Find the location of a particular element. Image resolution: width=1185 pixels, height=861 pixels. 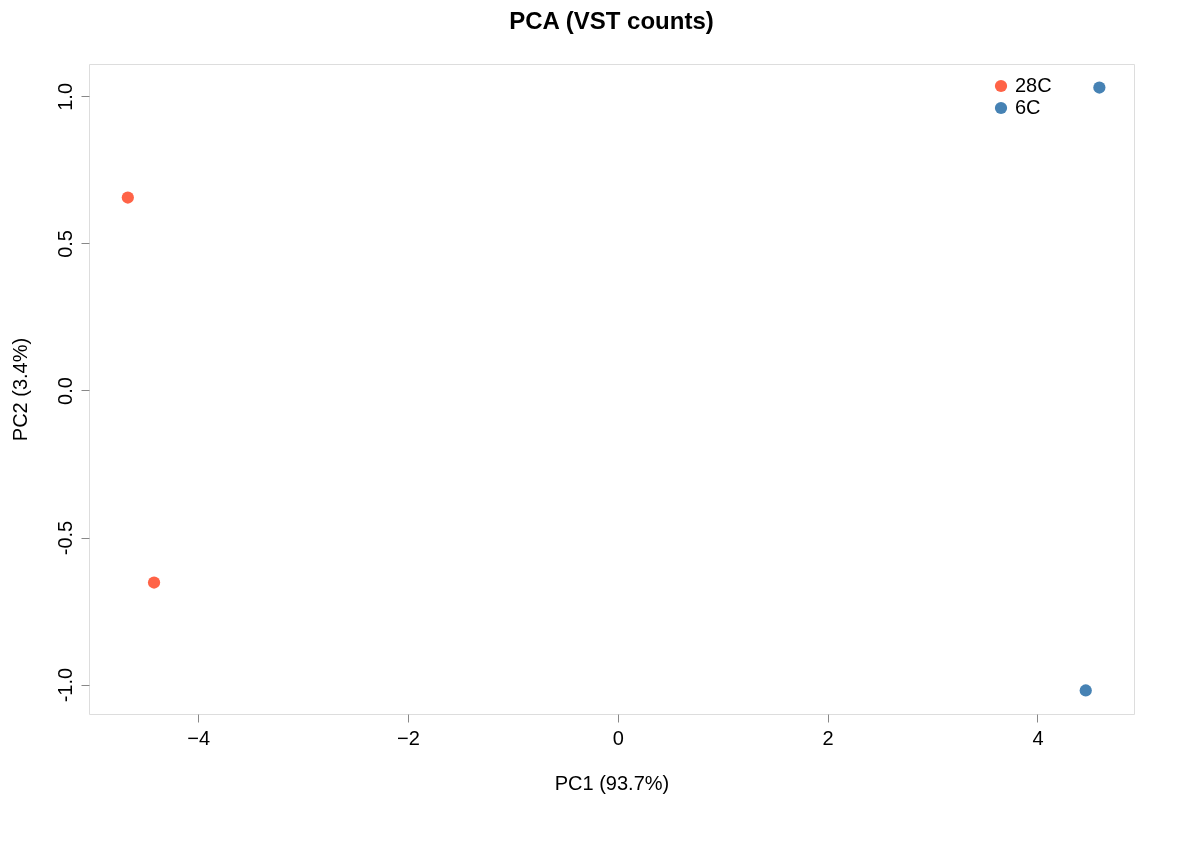

x-axis-title: PC1 (93.7%) is located at coordinates (612, 782).